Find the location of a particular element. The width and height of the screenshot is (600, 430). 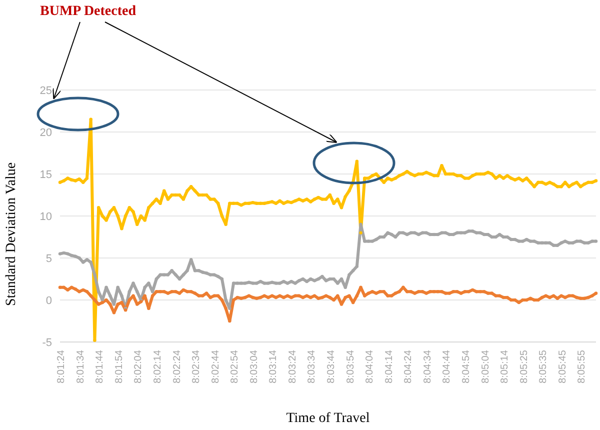

x-tick-label: 8:01:54 is located at coordinates (119, 367).